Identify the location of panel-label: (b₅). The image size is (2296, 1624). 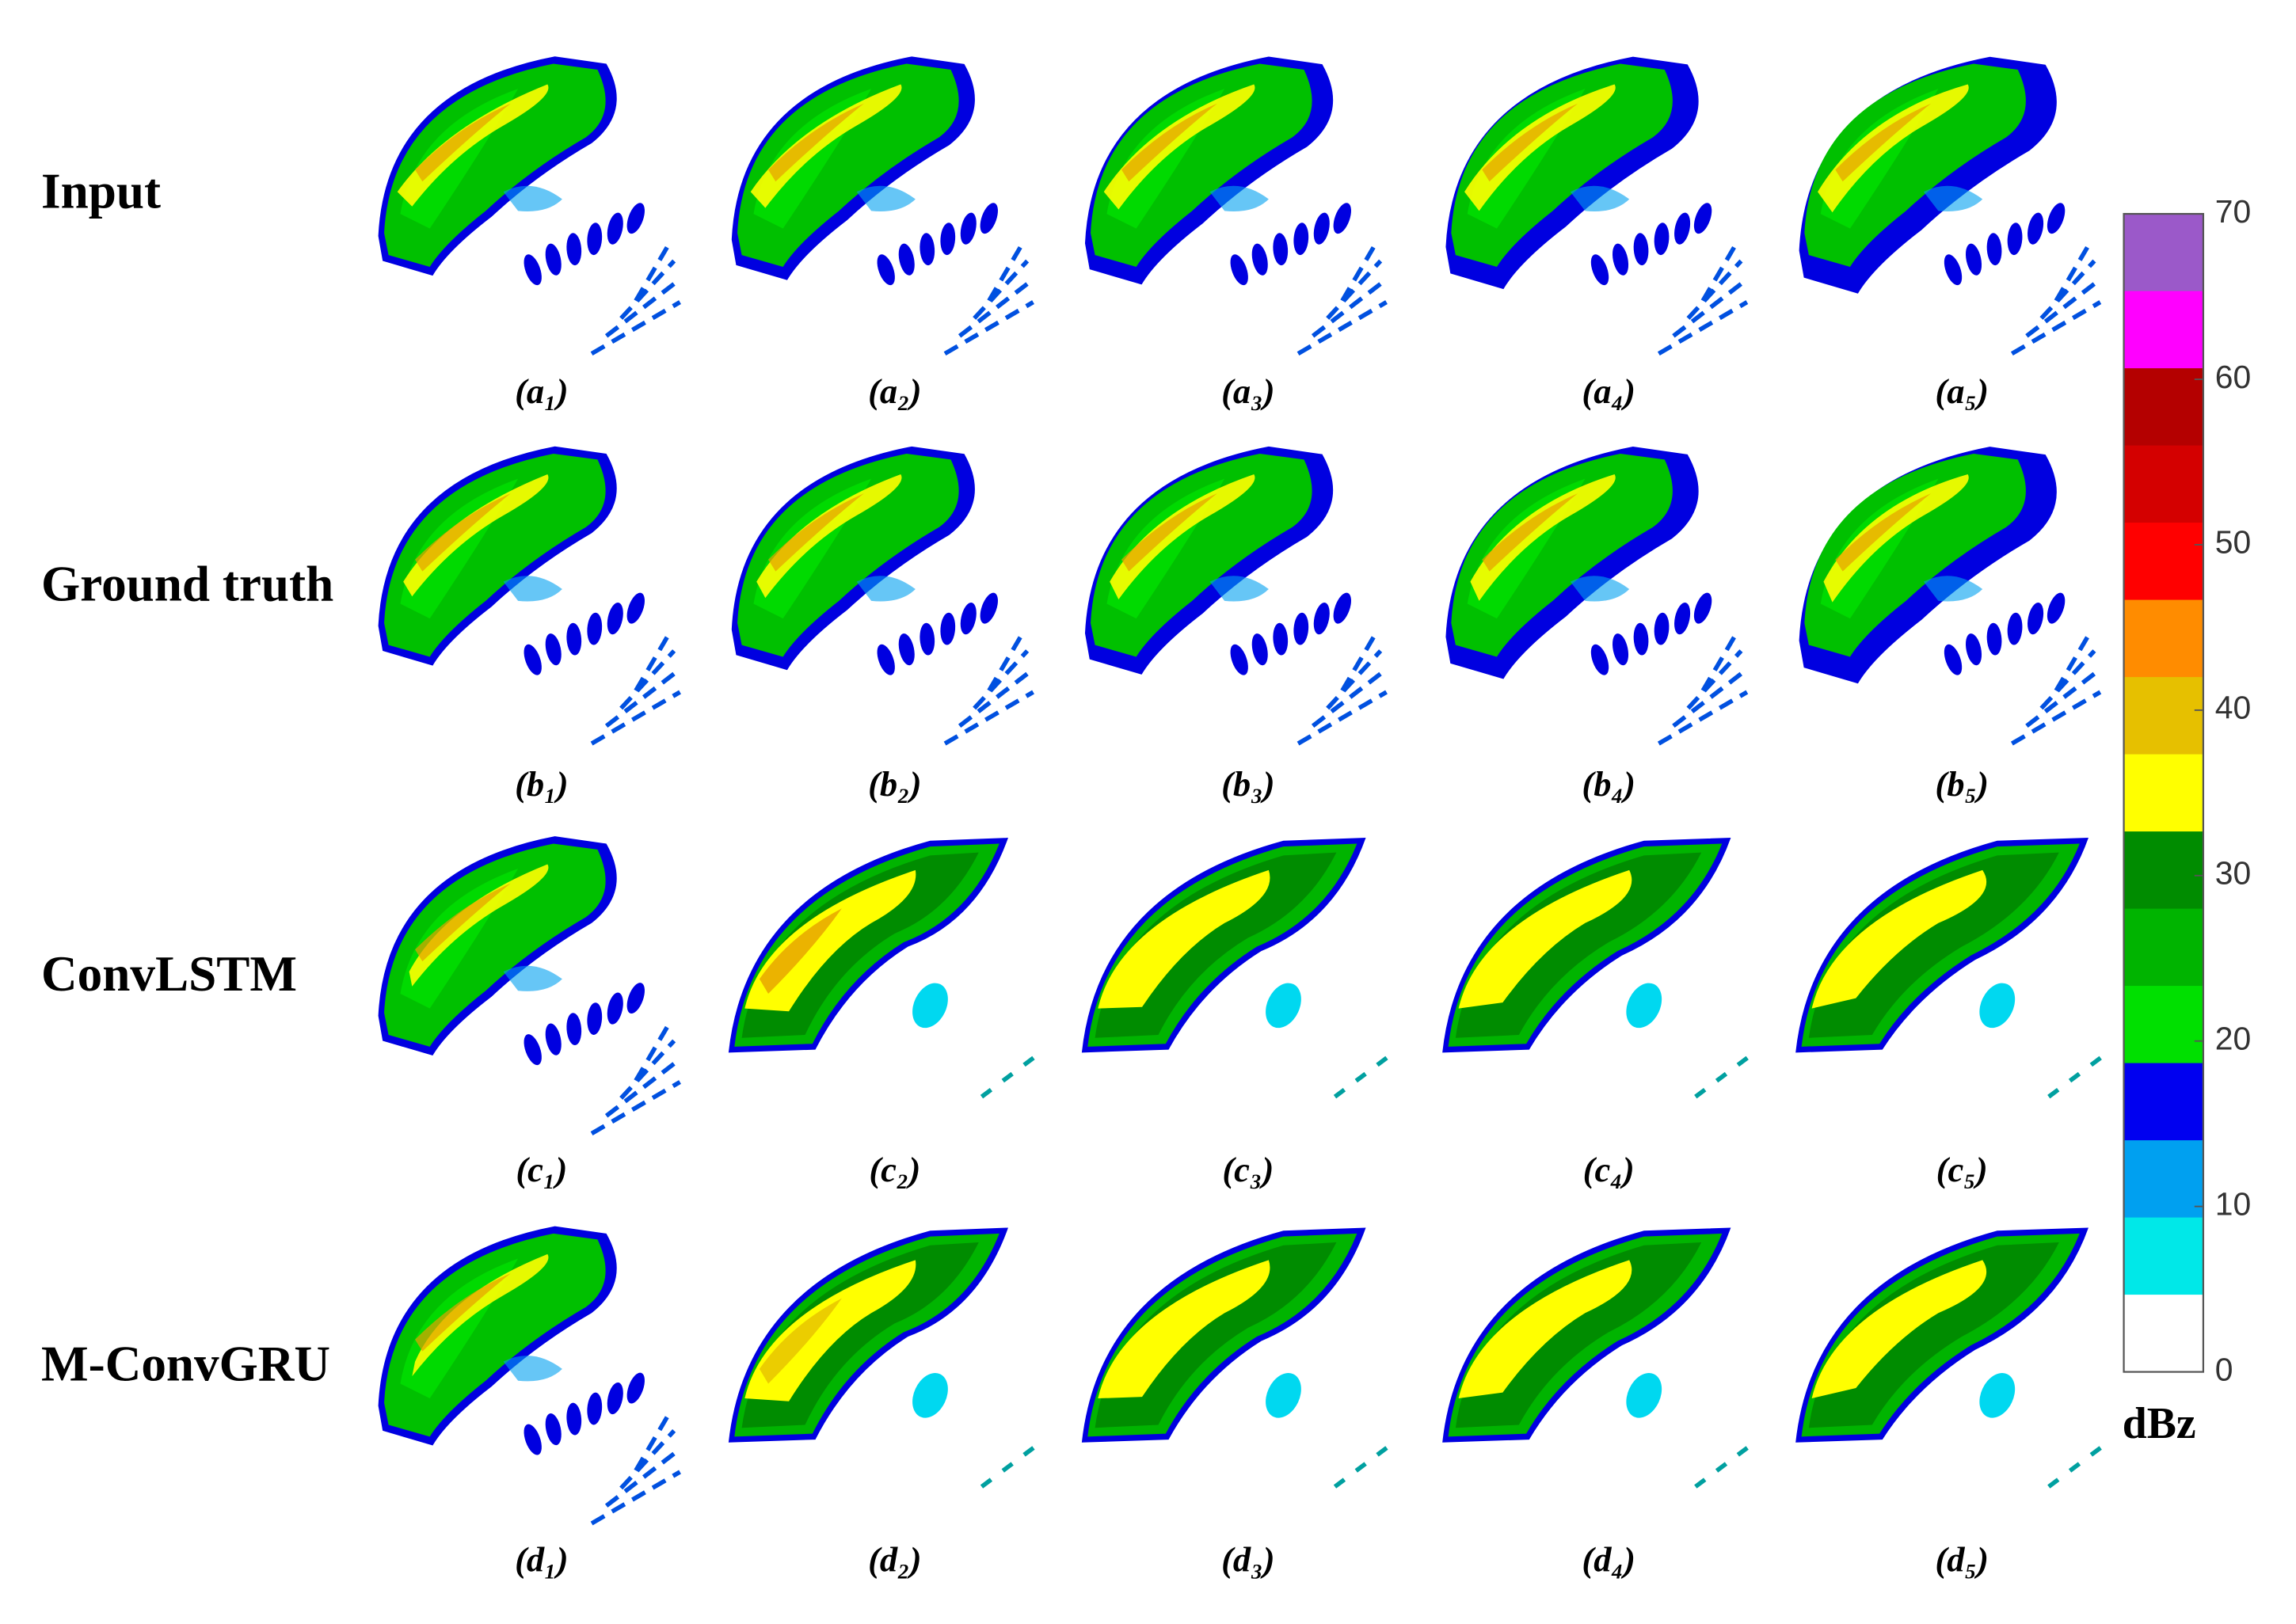
(1962, 784).